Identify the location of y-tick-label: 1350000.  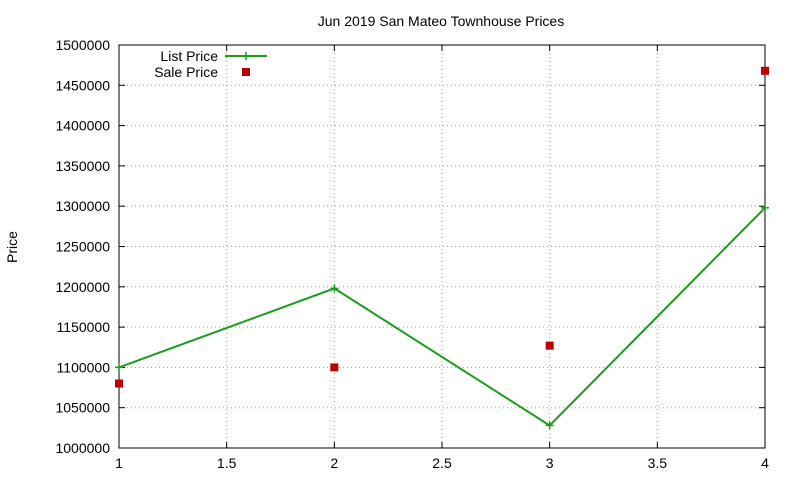
(82, 166).